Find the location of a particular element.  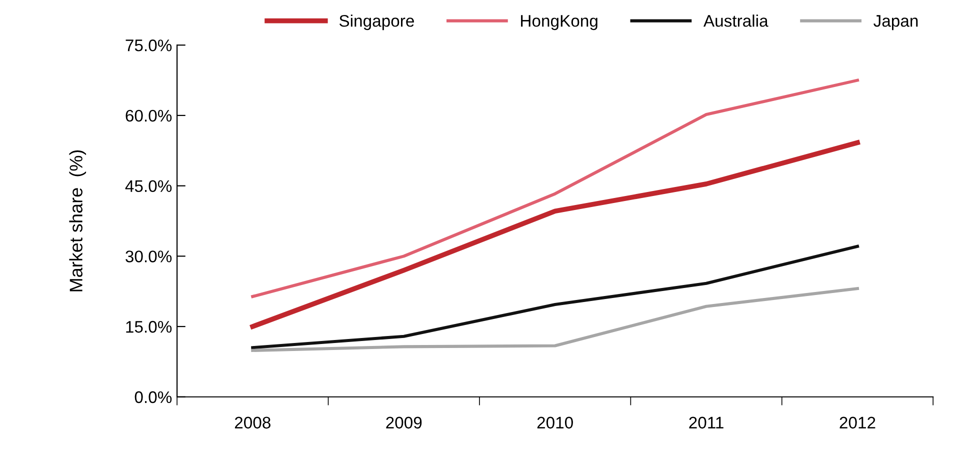

y-tick-label: 45.0% is located at coordinates (148, 186).